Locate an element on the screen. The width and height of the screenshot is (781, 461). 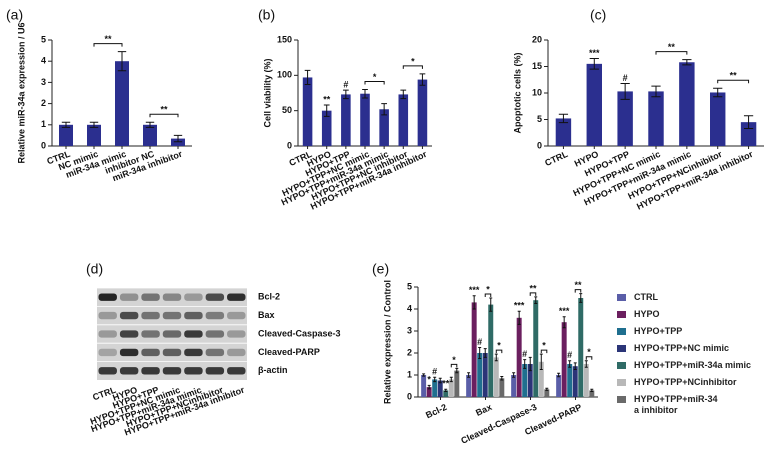
y-axis-label: Relative miR-34a expression / U6 is located at coordinates (21, 92).